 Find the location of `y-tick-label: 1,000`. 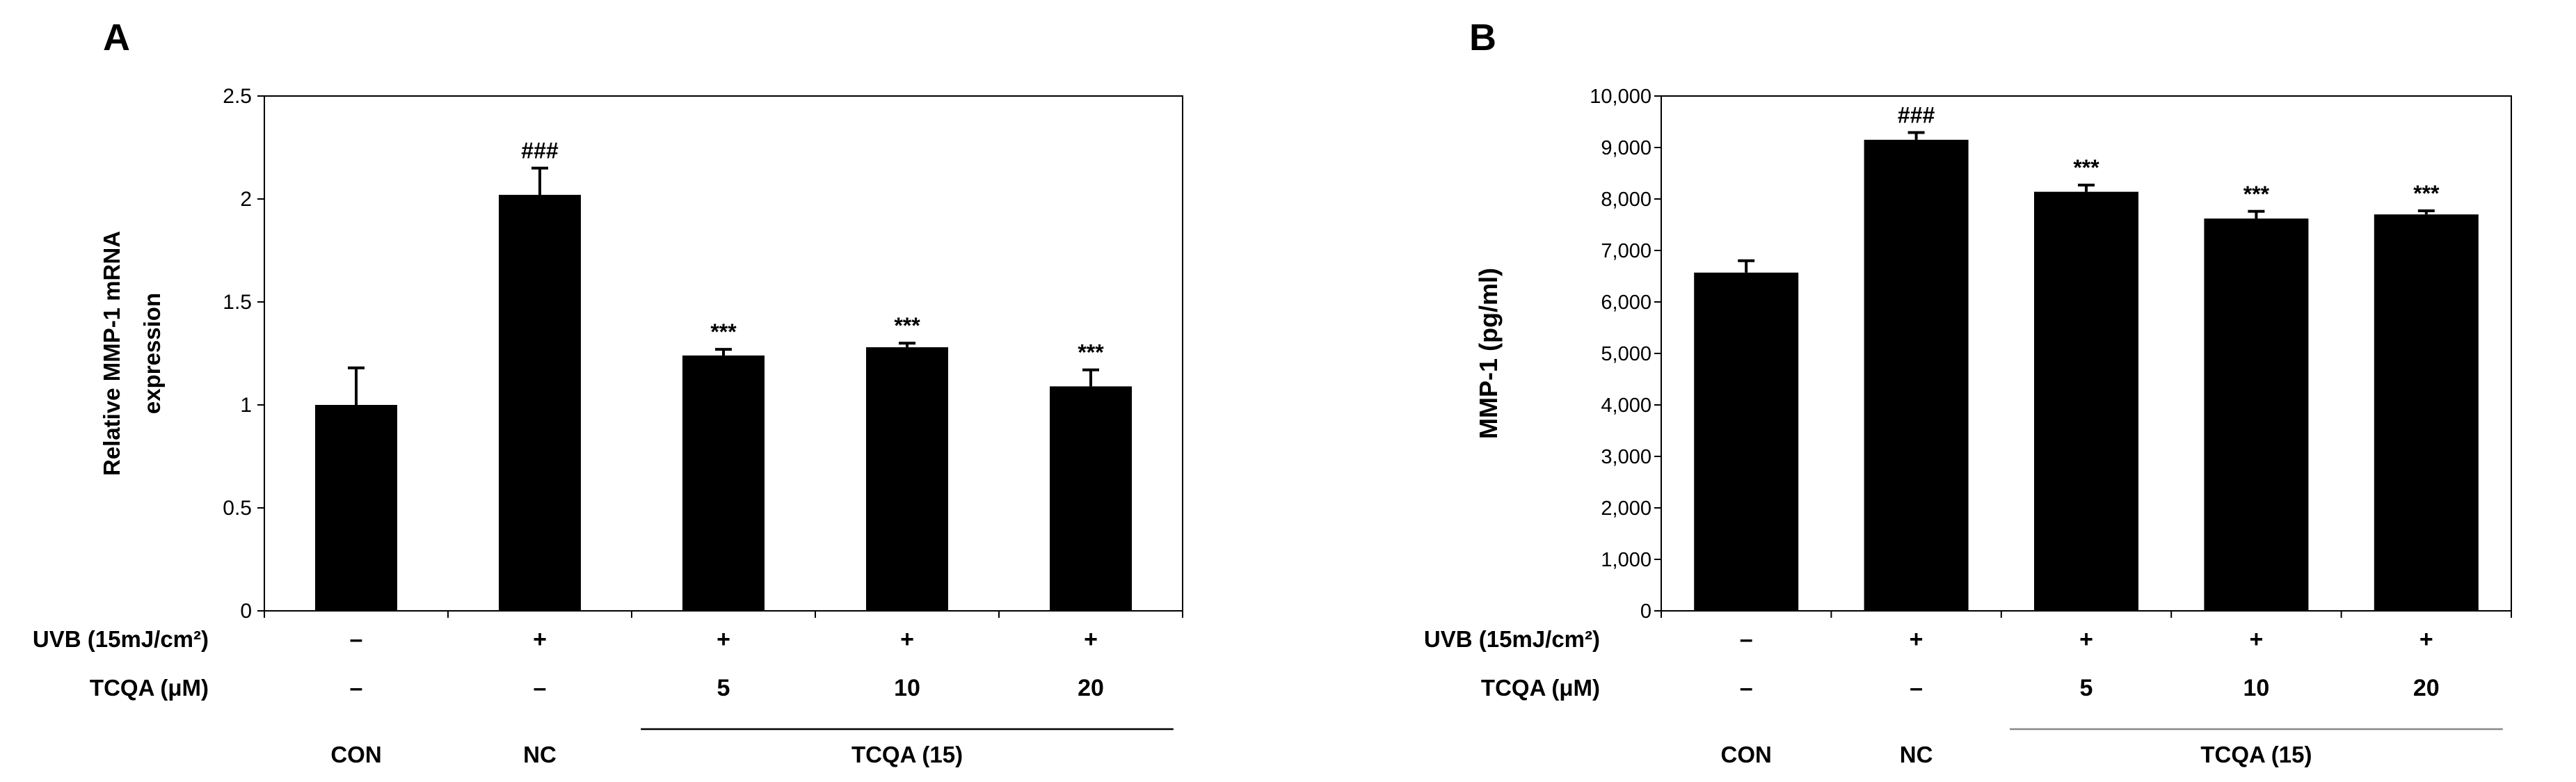

y-tick-label: 1,000 is located at coordinates (1626, 560).